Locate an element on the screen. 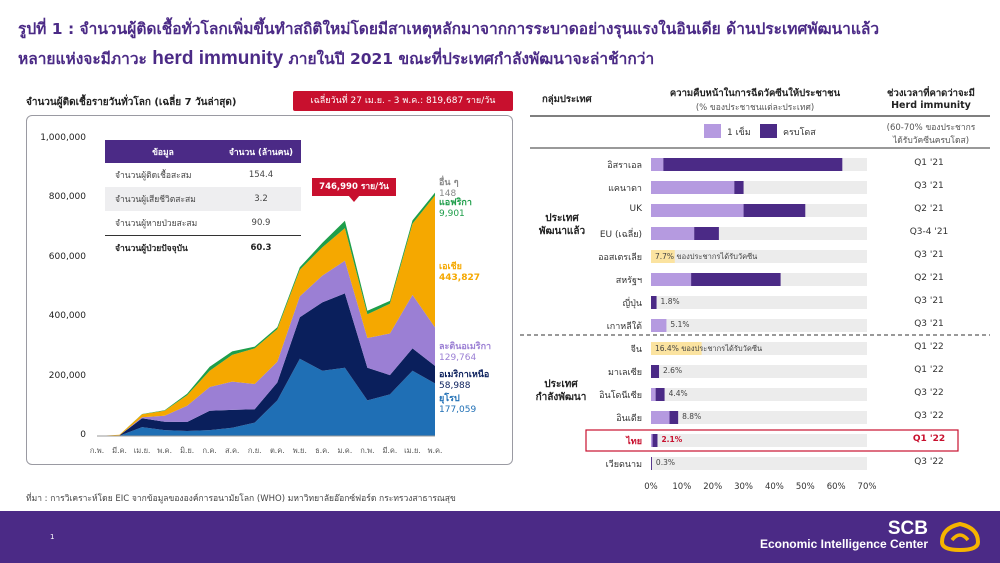  region-label-europe: ยุโรป 177,059 is located at coordinates (457, 405).